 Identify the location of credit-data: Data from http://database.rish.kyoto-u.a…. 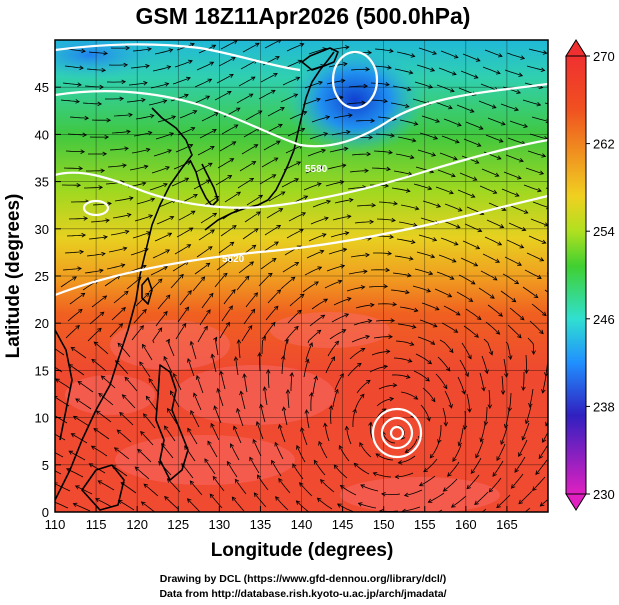
(302, 594).